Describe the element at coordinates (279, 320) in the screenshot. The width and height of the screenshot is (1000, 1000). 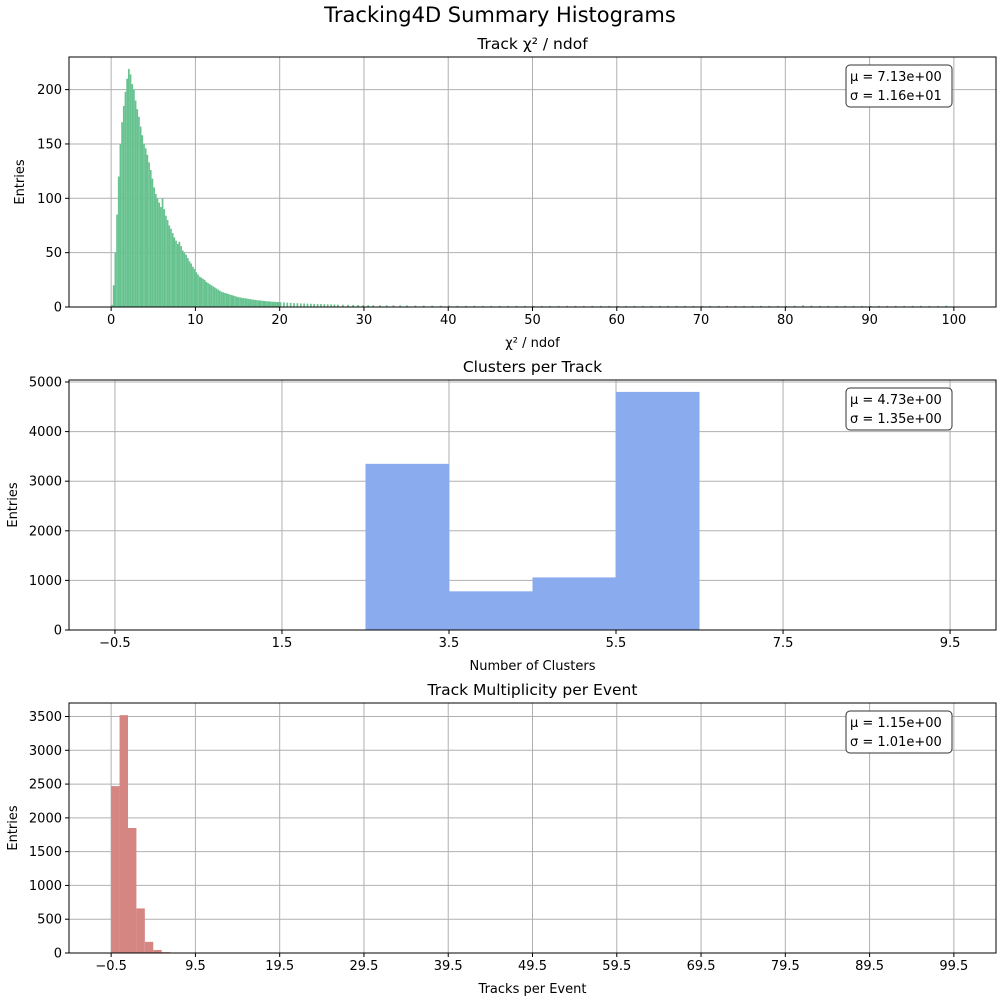
I see `x-tick-label: 20` at that location.